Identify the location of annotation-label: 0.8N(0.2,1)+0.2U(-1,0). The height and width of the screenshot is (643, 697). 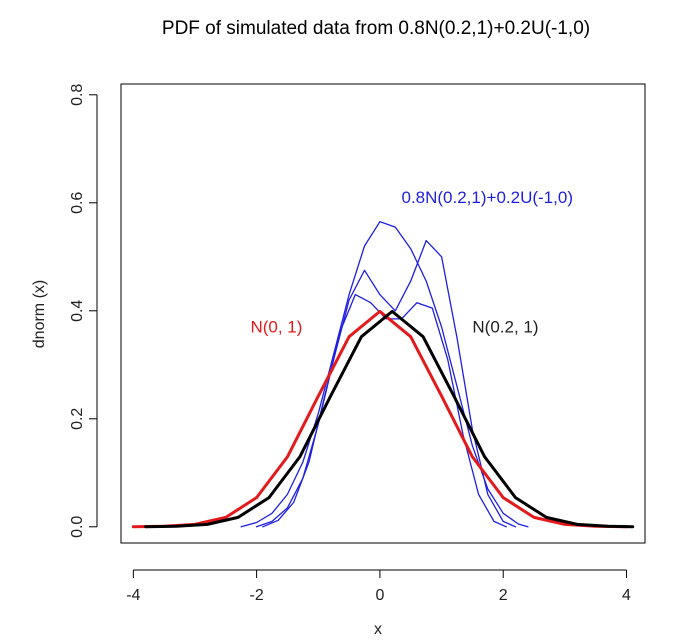
(487, 197).